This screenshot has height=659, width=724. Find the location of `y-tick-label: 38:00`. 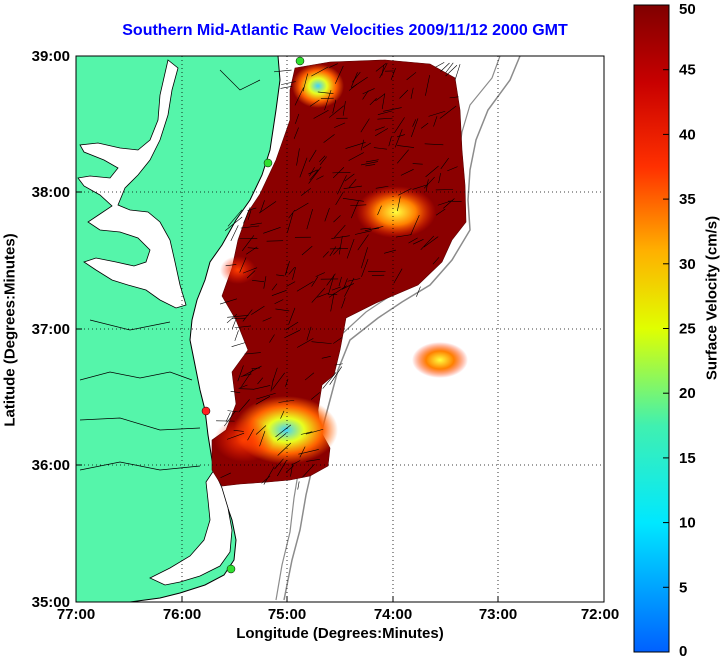

y-tick-label: 38:00 is located at coordinates (51, 192).